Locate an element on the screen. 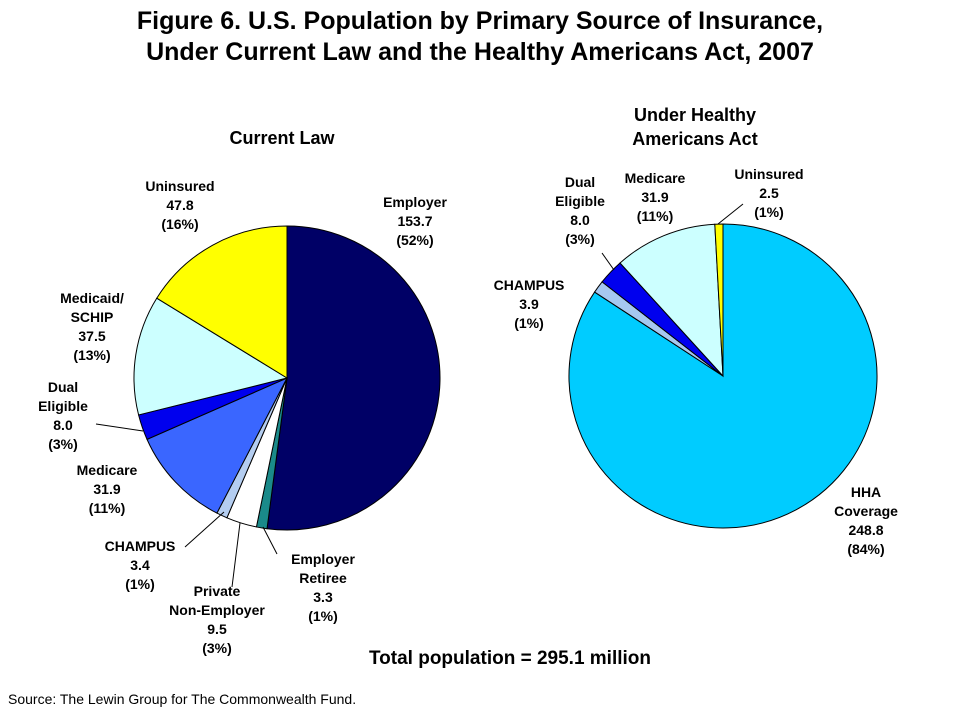 The width and height of the screenshot is (960, 720). hha-title: Under Healthy Americans Act is located at coordinates (695, 127).